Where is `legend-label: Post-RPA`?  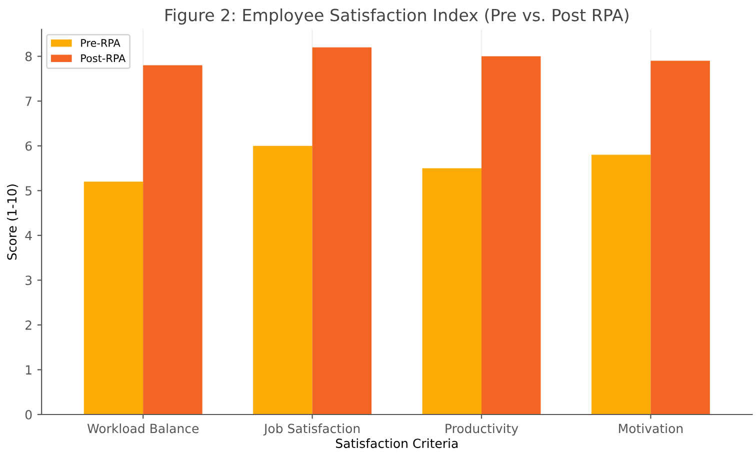 legend-label: Post-RPA is located at coordinates (103, 58).